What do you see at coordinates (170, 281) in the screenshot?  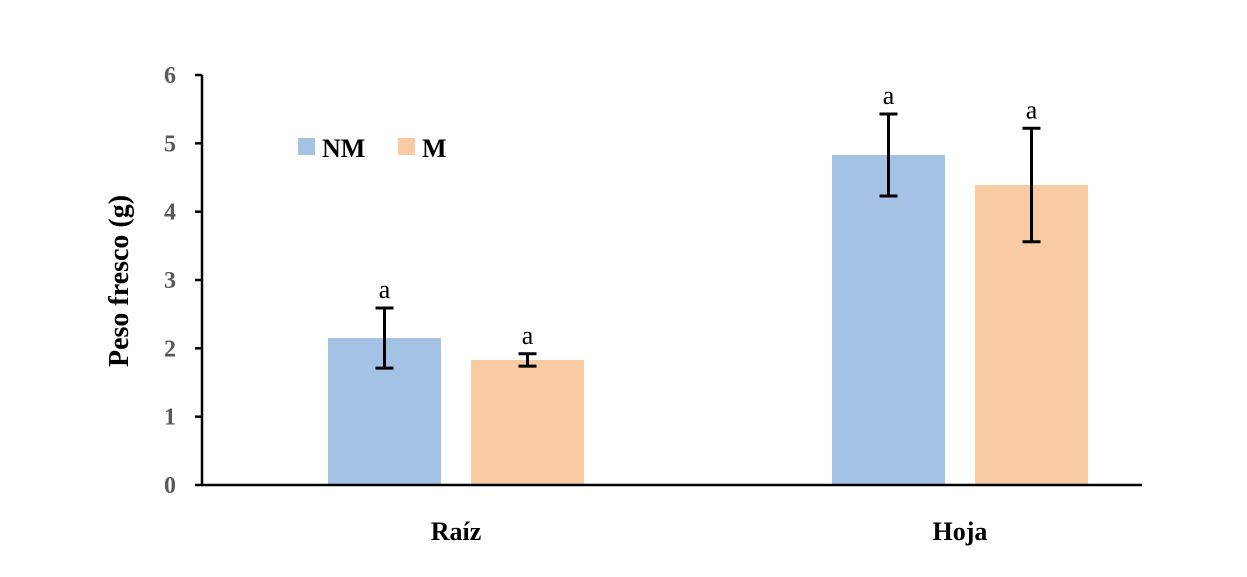 I see `y-tick-label: 3` at bounding box center [170, 281].